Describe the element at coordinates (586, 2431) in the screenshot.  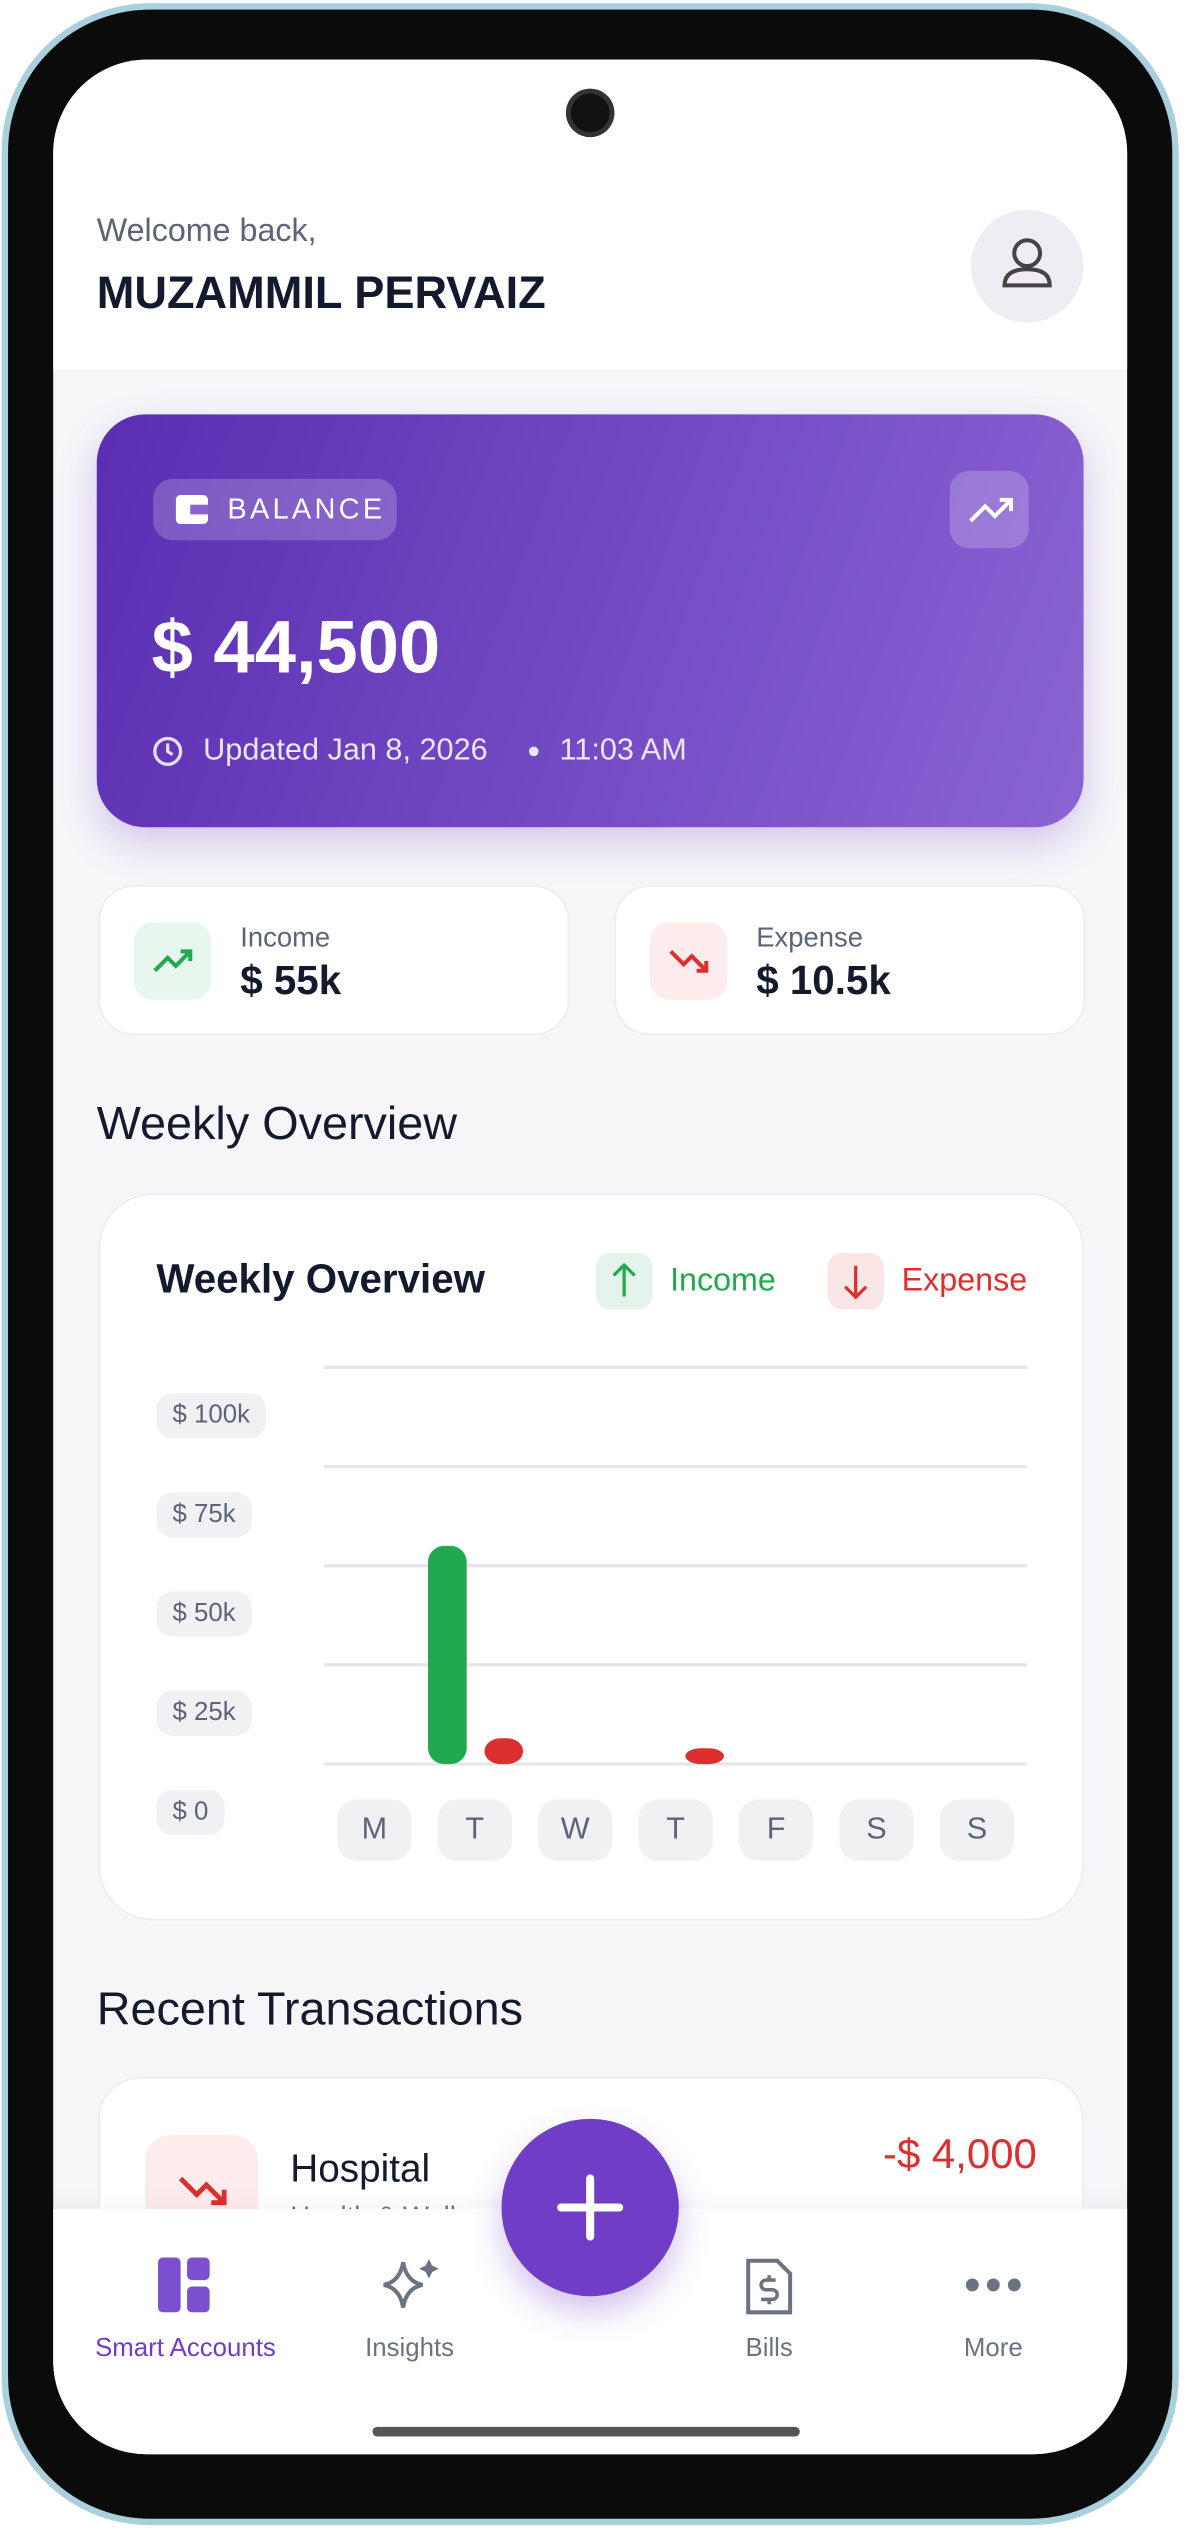
I see `home-indicator` at that location.